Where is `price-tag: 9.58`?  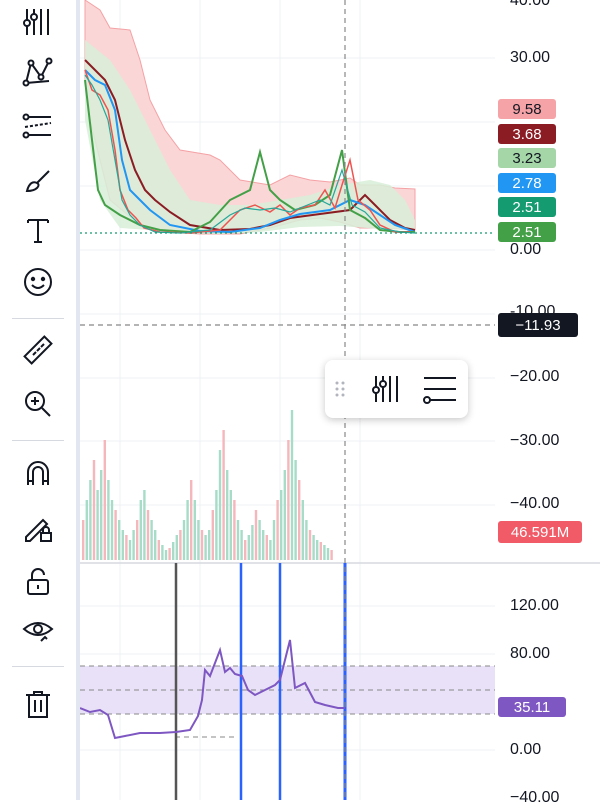
price-tag: 9.58 is located at coordinates (527, 109).